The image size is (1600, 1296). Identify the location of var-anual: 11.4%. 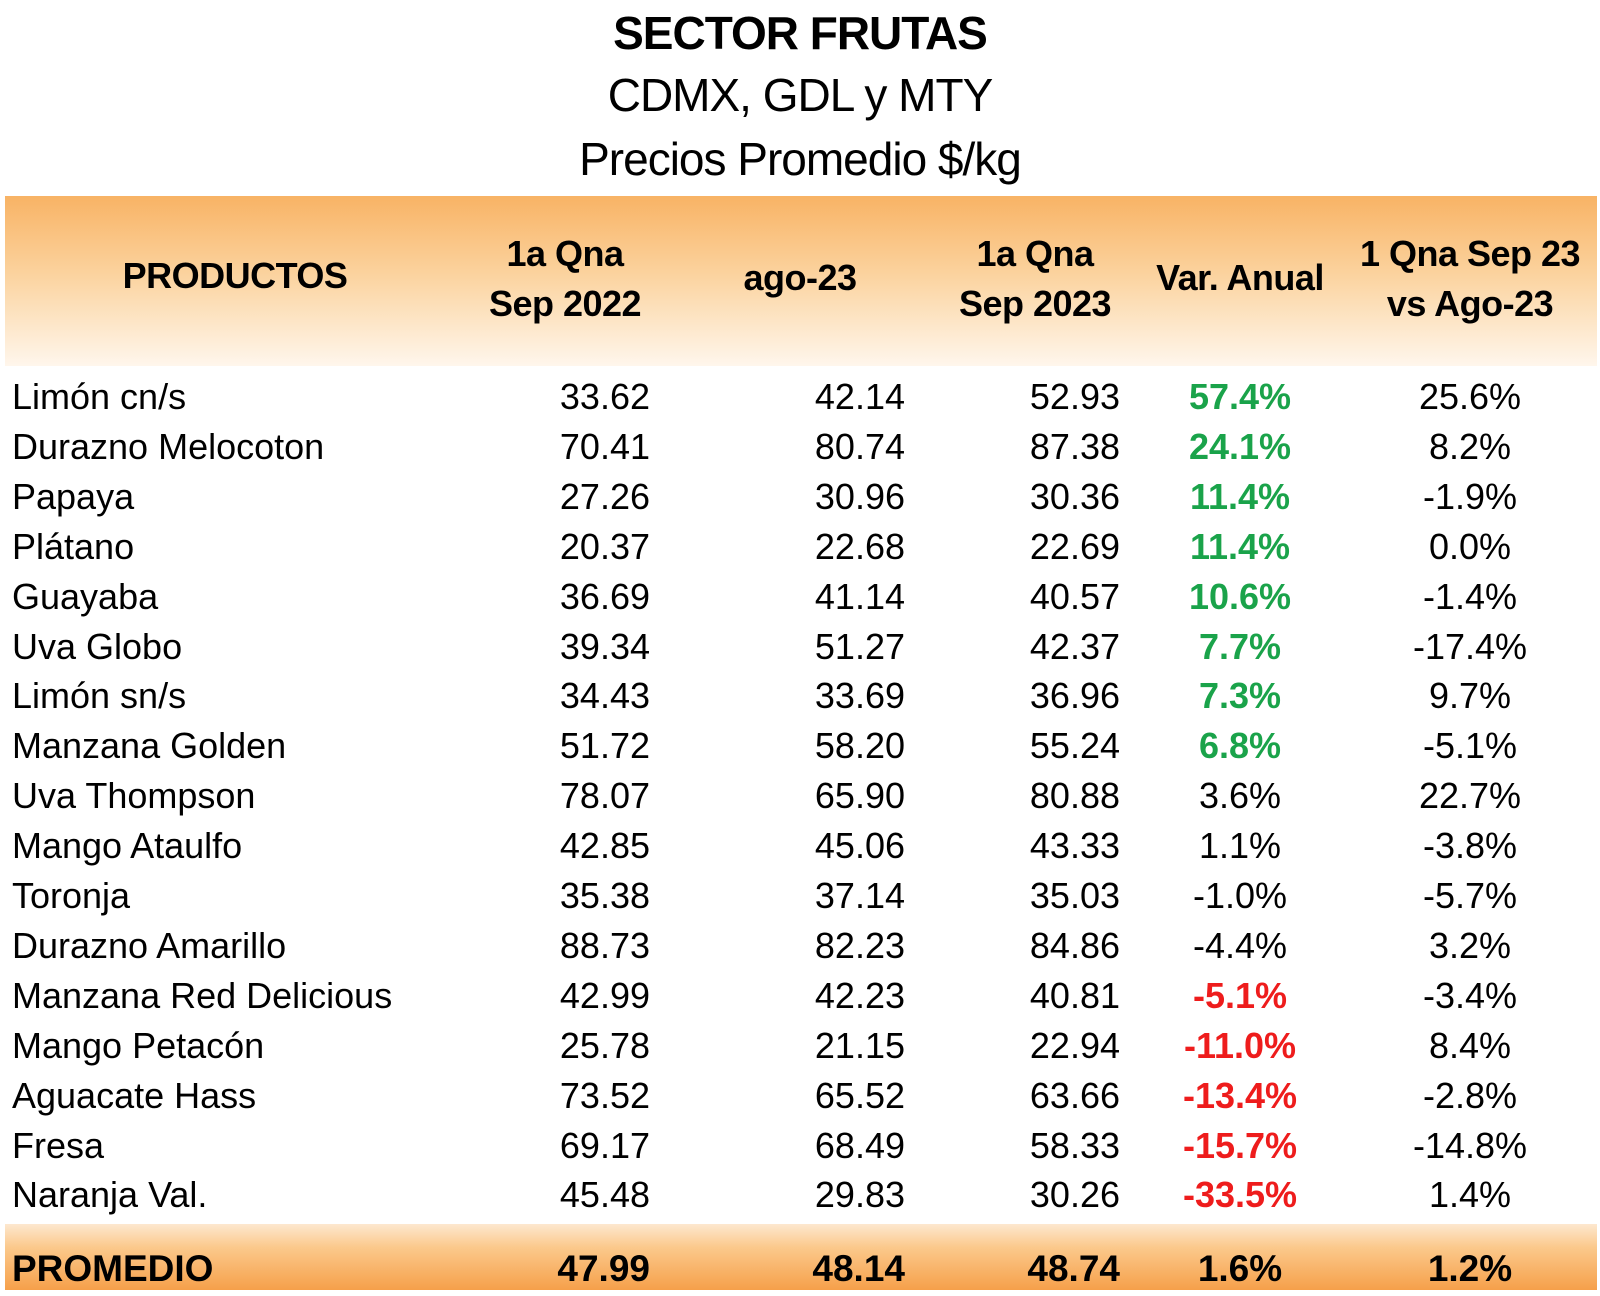
(1240, 496).